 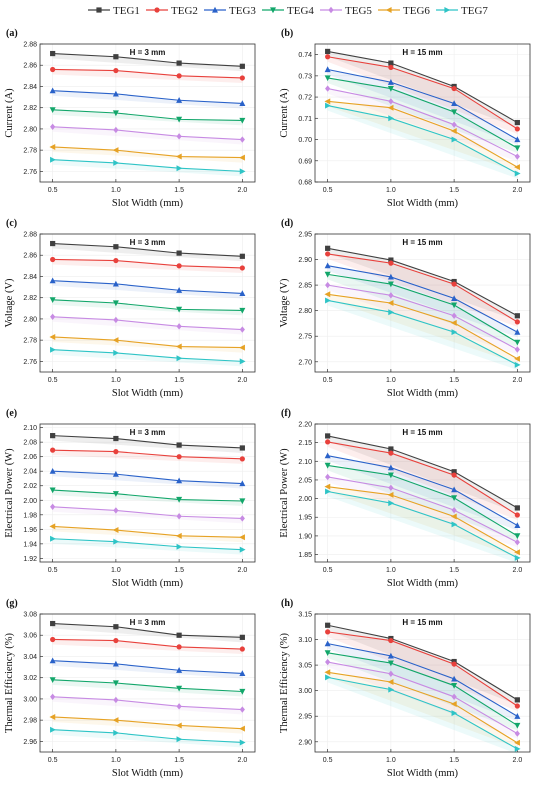 What do you see at coordinates (30, 559) in the screenshot?
I see `y-tick-label: 1.92` at bounding box center [30, 559].